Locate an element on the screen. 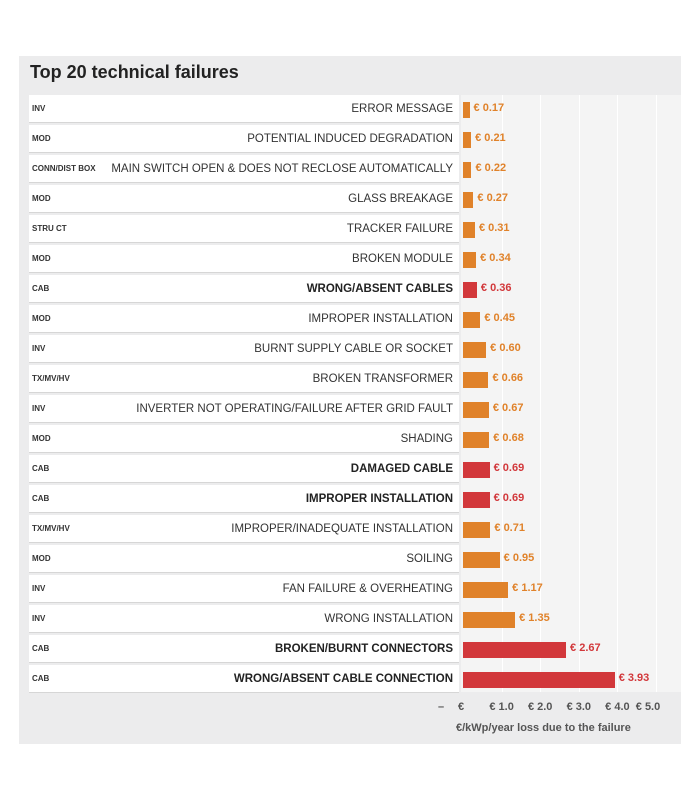 This screenshot has height=800, width=700. table-row: CAB DAMAGED CABLE is located at coordinates (244, 469).